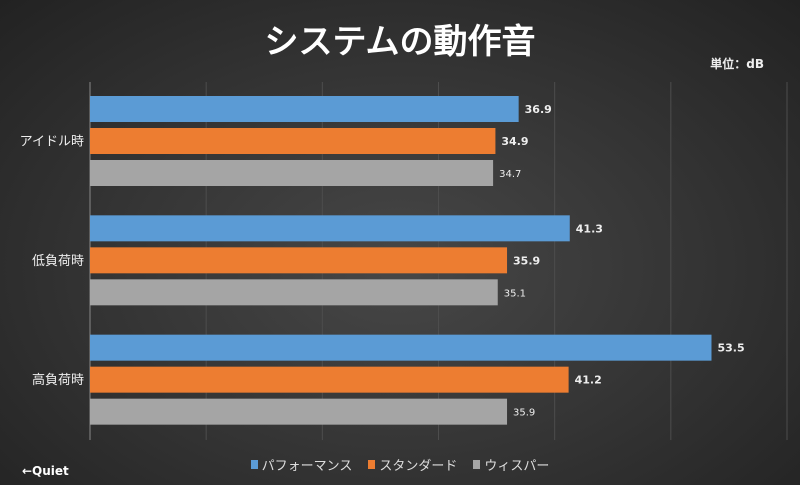 The image size is (800, 485). What do you see at coordinates (737, 64) in the screenshot?
I see `unit-label: 単位：dB` at bounding box center [737, 64].